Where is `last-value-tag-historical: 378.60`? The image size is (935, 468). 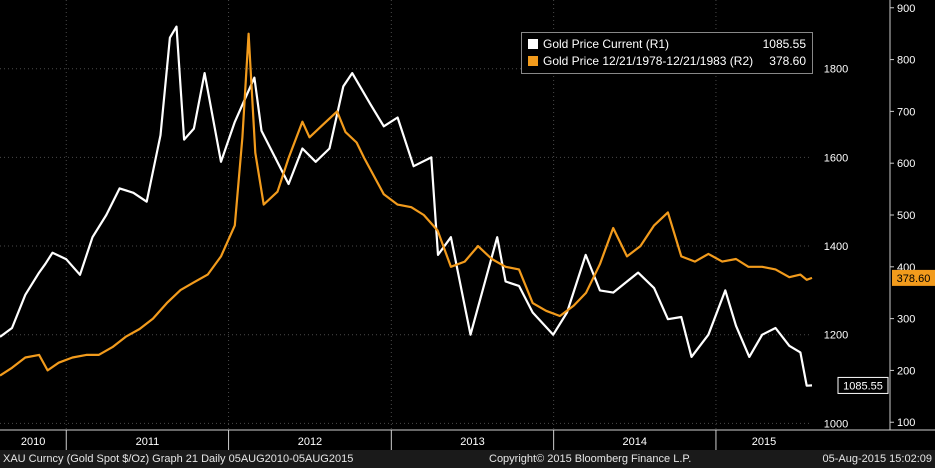 last-value-tag-historical: 378.60 is located at coordinates (913, 277).